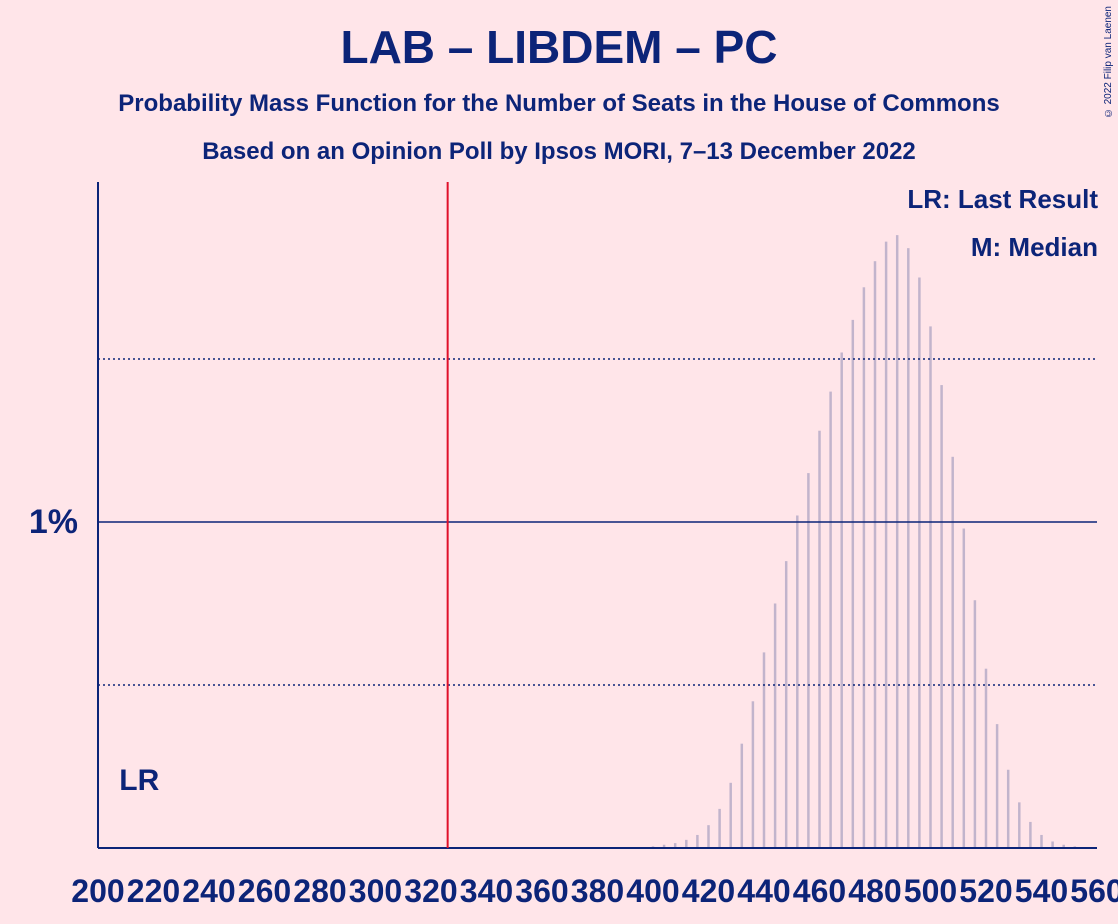 The image size is (1118, 924). Describe the element at coordinates (1002, 199) in the screenshot. I see `legend-last-result: LR: Last Result` at that location.